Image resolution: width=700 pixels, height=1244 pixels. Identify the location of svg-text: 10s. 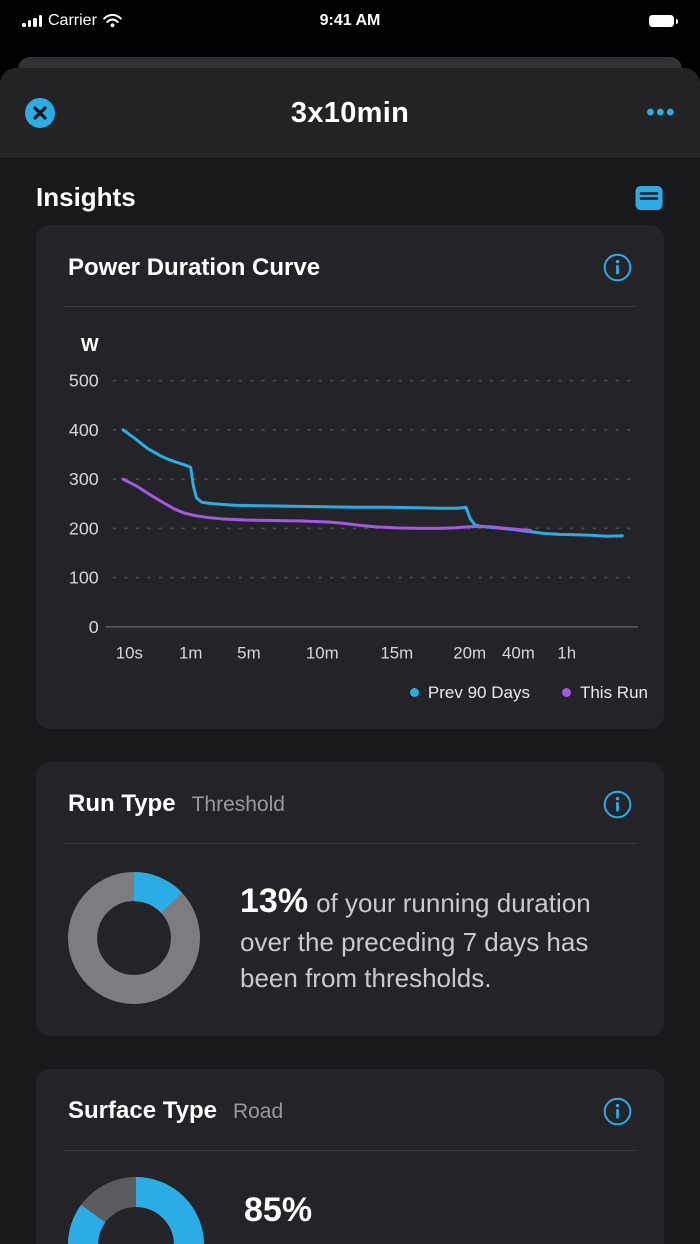
(129, 653).